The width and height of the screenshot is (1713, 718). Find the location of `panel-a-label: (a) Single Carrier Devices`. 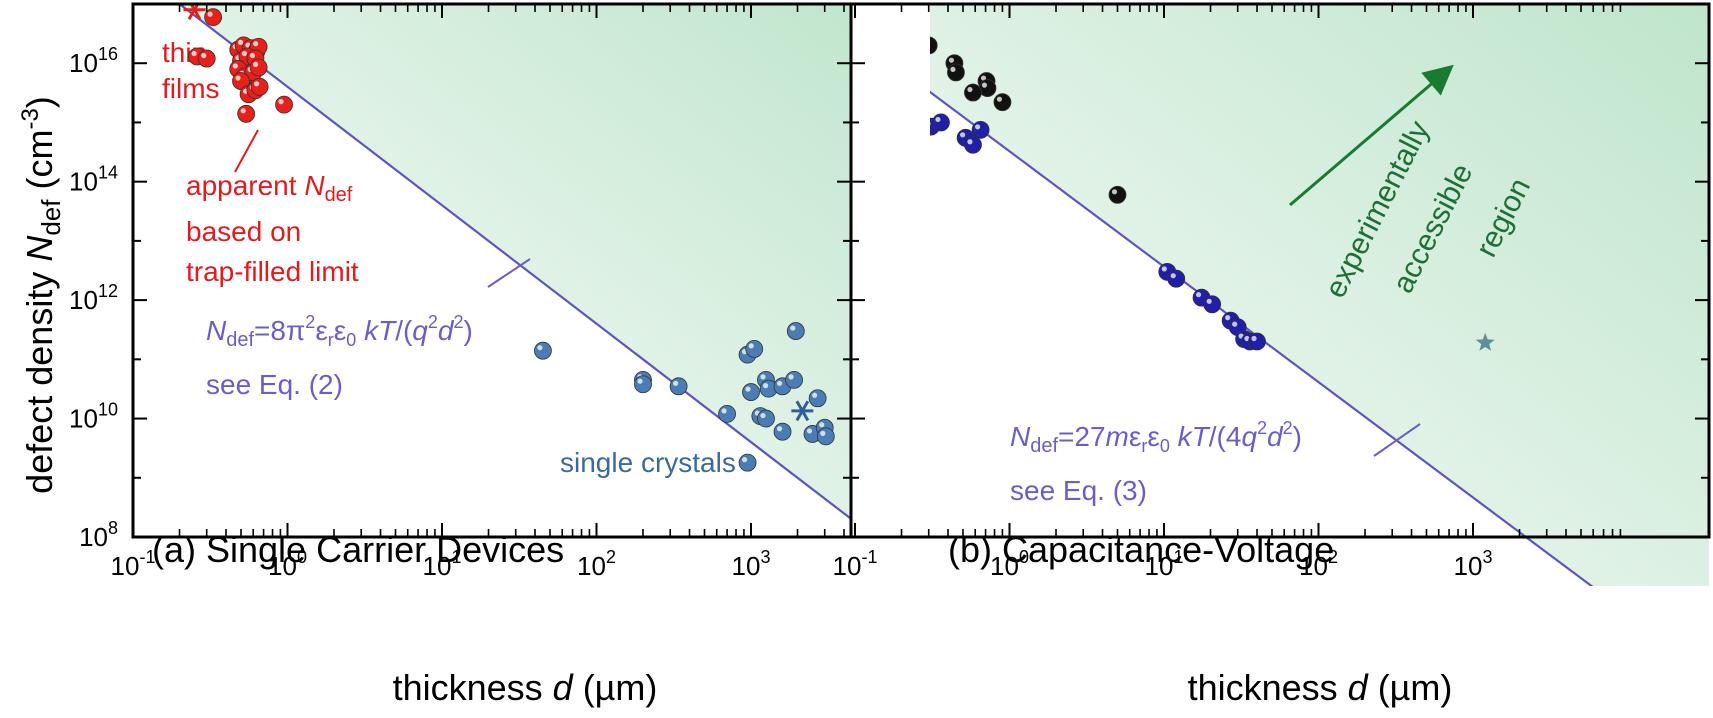

panel-a-label: (a) Single Carrier Devices is located at coordinates (358, 549).